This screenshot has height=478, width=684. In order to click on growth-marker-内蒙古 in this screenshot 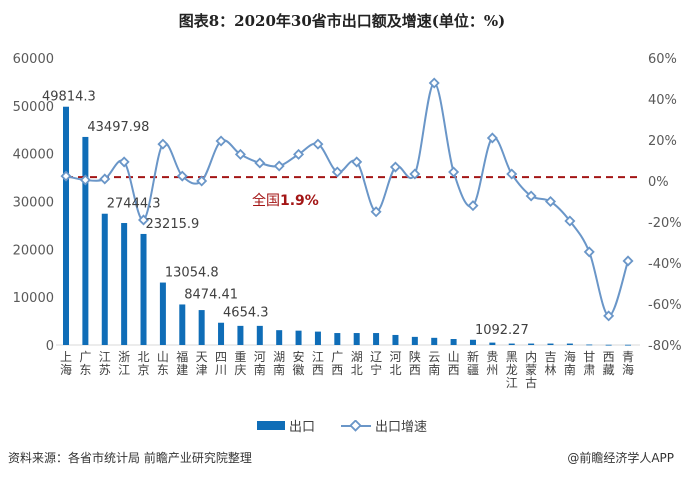, I will do `click(531, 196)`.